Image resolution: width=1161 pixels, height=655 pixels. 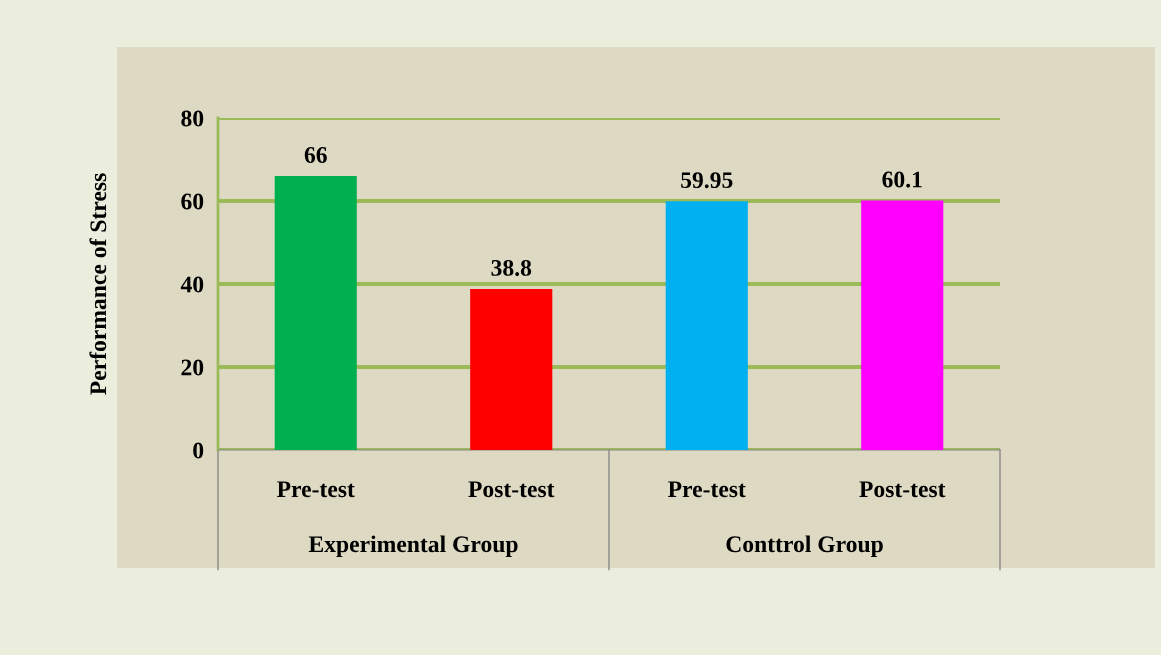 What do you see at coordinates (98, 284) in the screenshot?
I see `y-axis-title: Performance of Stress` at bounding box center [98, 284].